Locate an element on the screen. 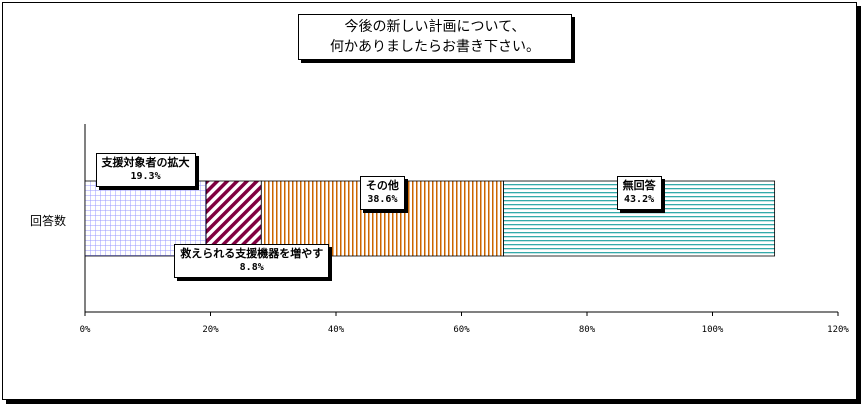 This screenshot has height=408, width=865. x-tick-label: 0% is located at coordinates (85, 330).